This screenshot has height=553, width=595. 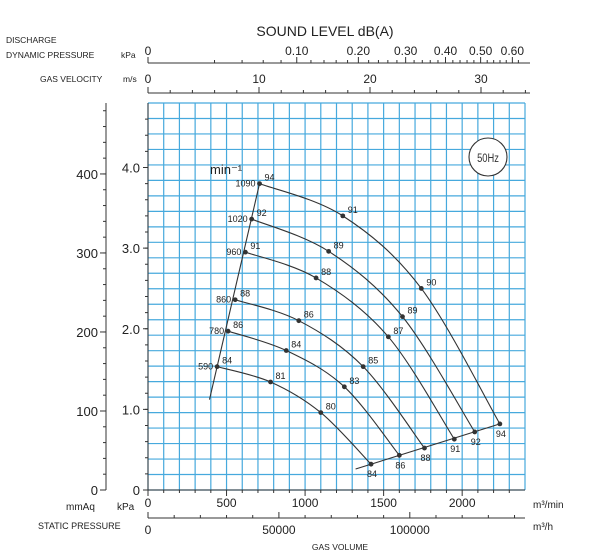 What do you see at coordinates (31, 40) in the screenshot?
I see `dynamic-pressure-label-line1: DISCHARGE` at bounding box center [31, 40].